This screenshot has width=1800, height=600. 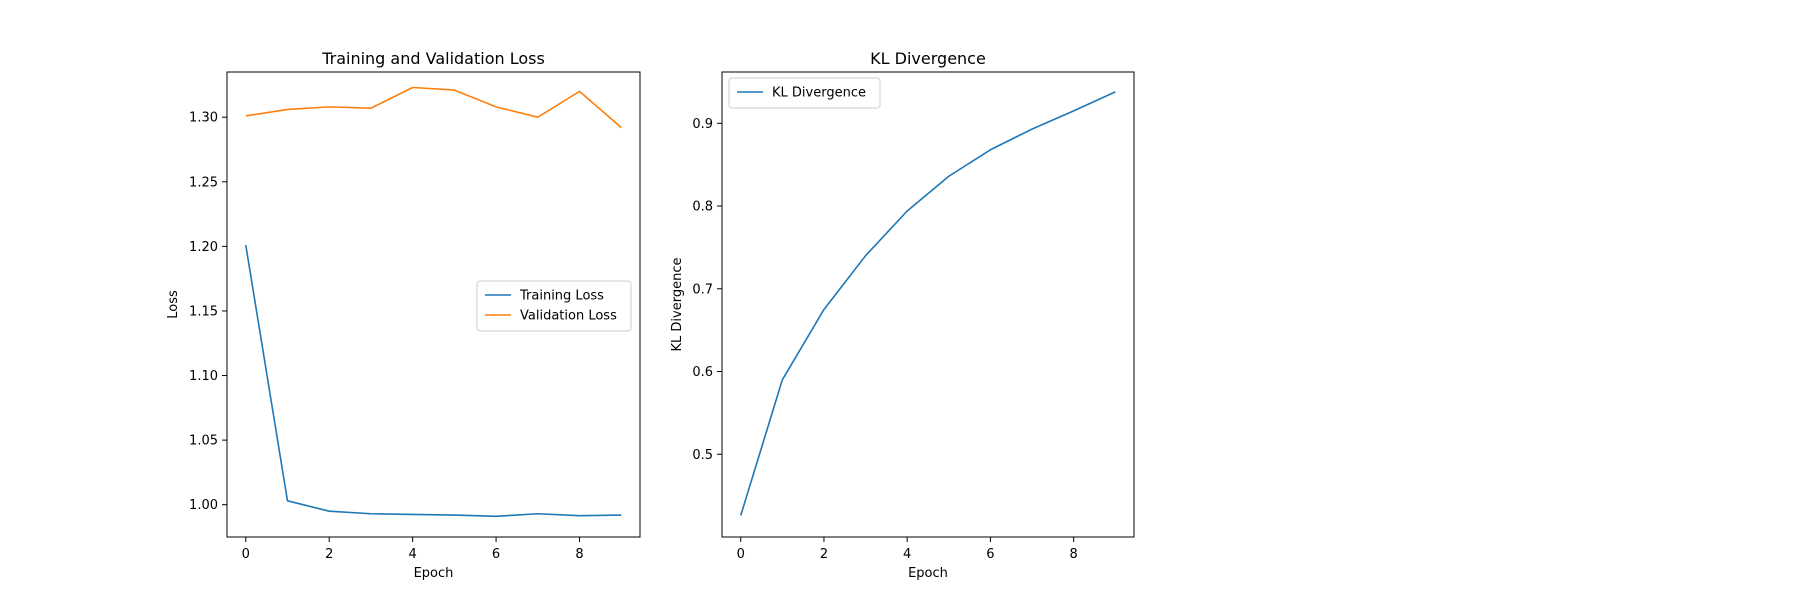 What do you see at coordinates (702, 372) in the screenshot?
I see `y-tick-label: 0.6` at bounding box center [702, 372].